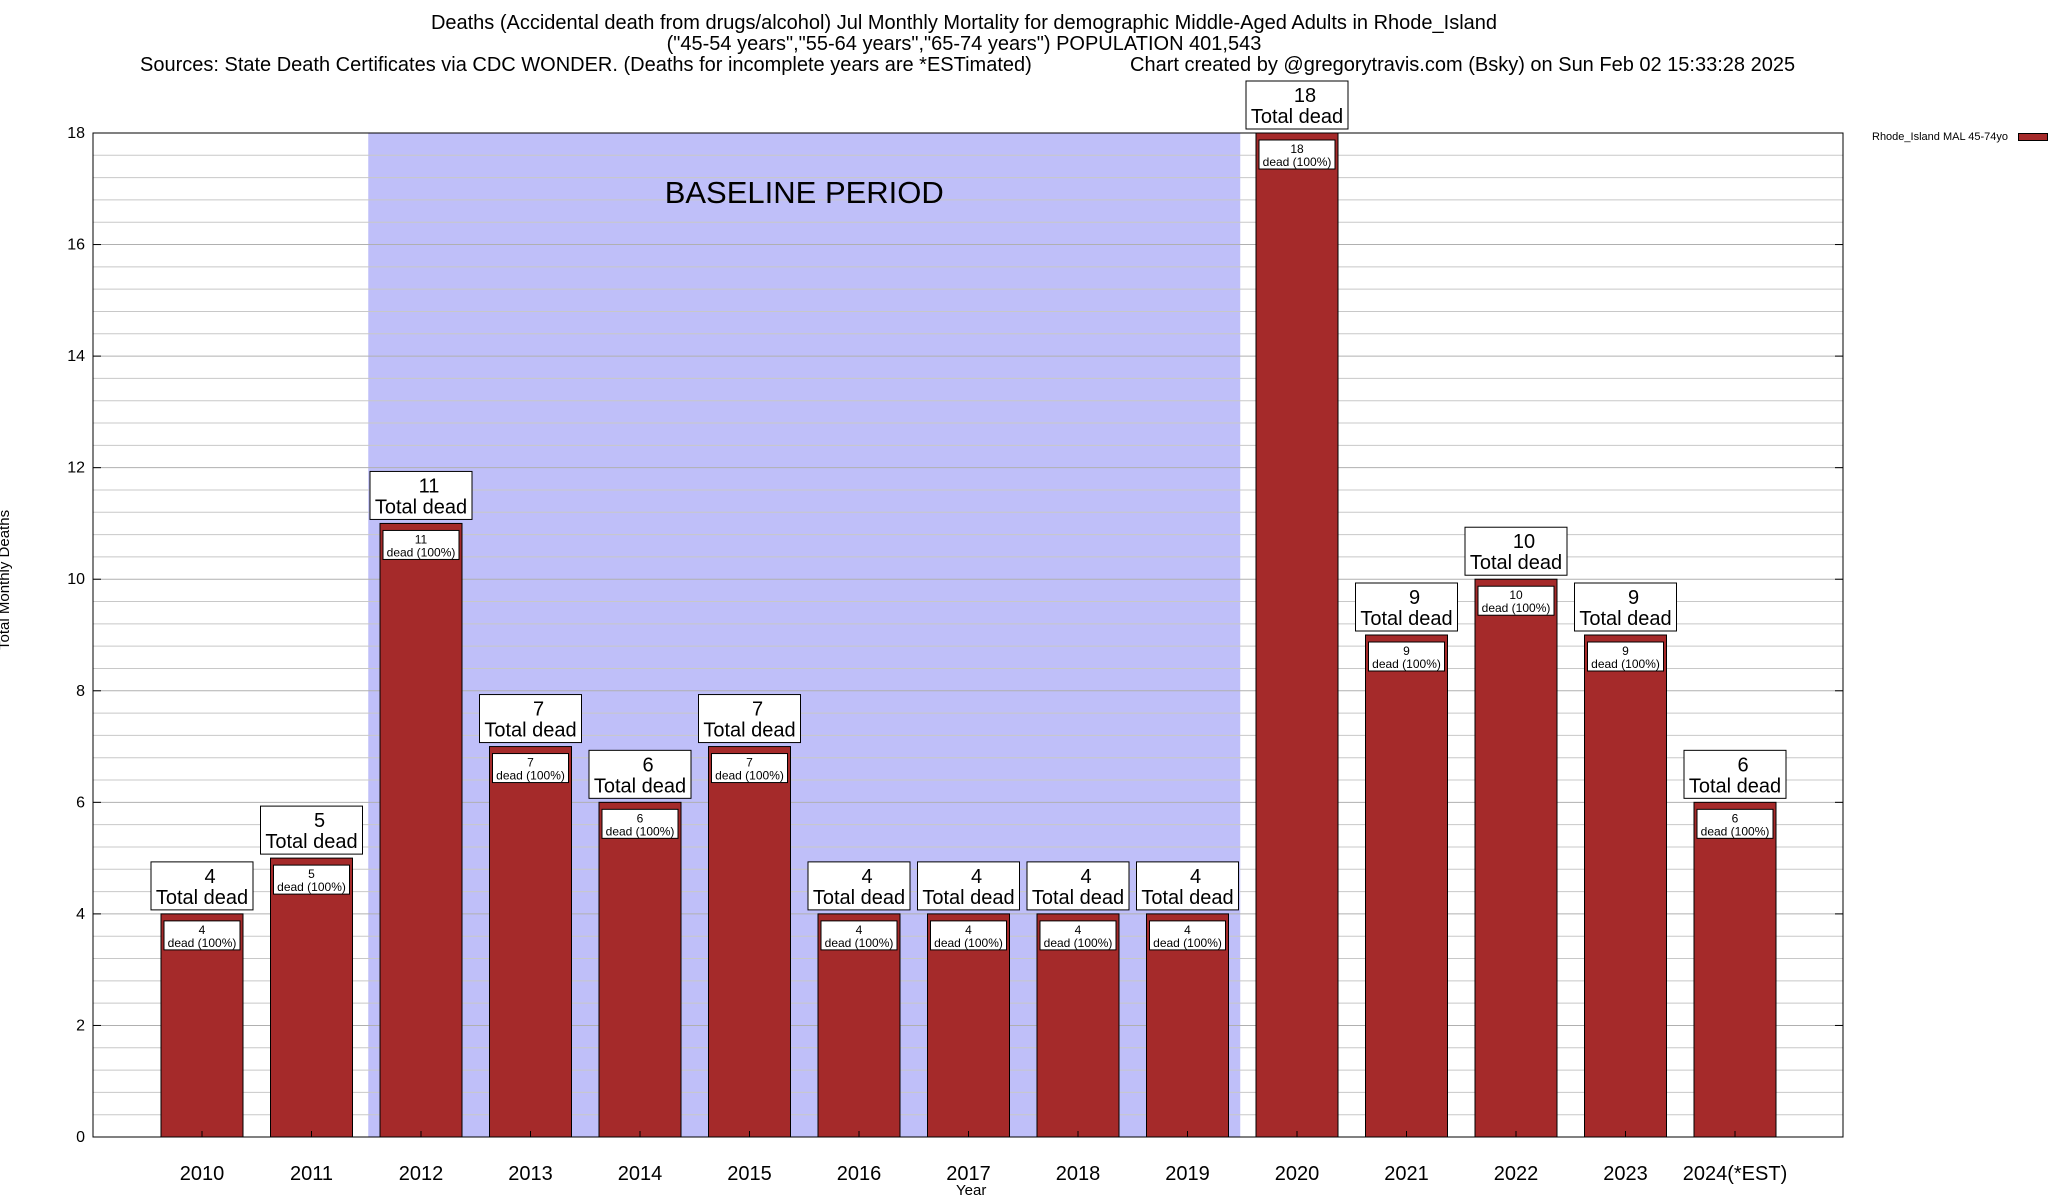 The height and width of the screenshot is (1200, 2048). Describe the element at coordinates (311, 874) in the screenshot. I see `bar-inner-value: 5` at that location.